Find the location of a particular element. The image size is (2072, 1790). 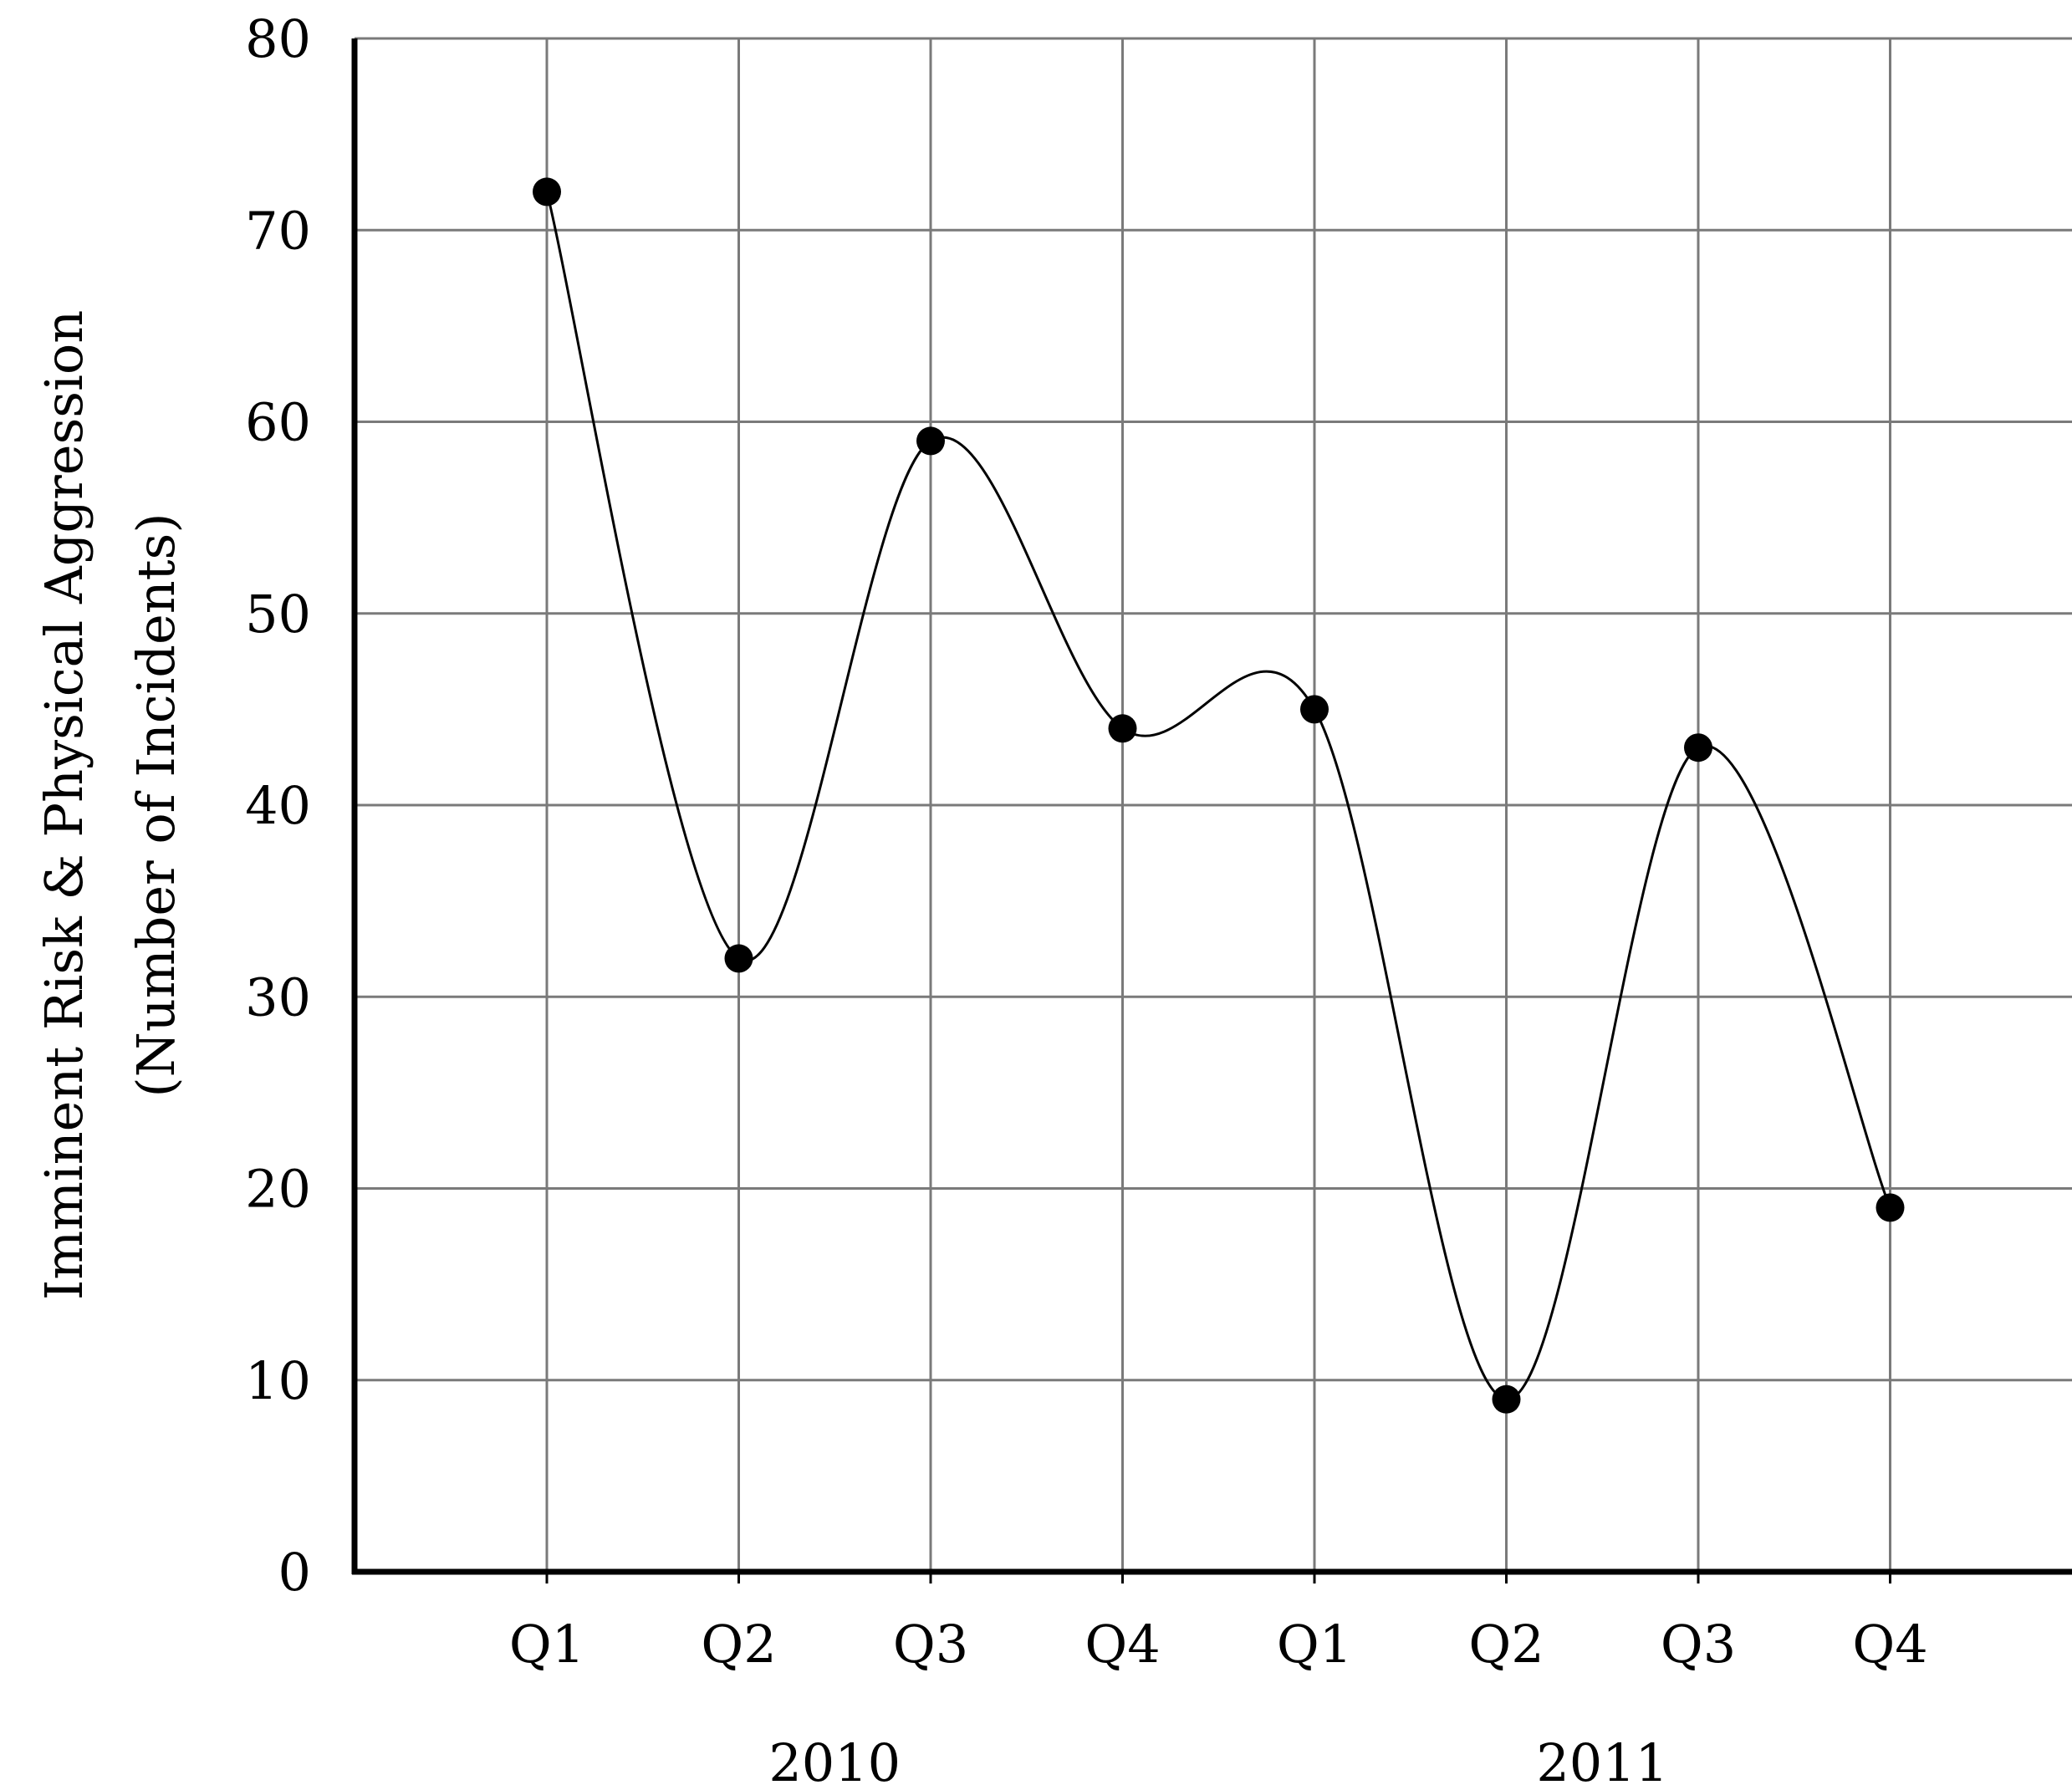

x-tick-label-7: Q4 is located at coordinates (1889, 1644).